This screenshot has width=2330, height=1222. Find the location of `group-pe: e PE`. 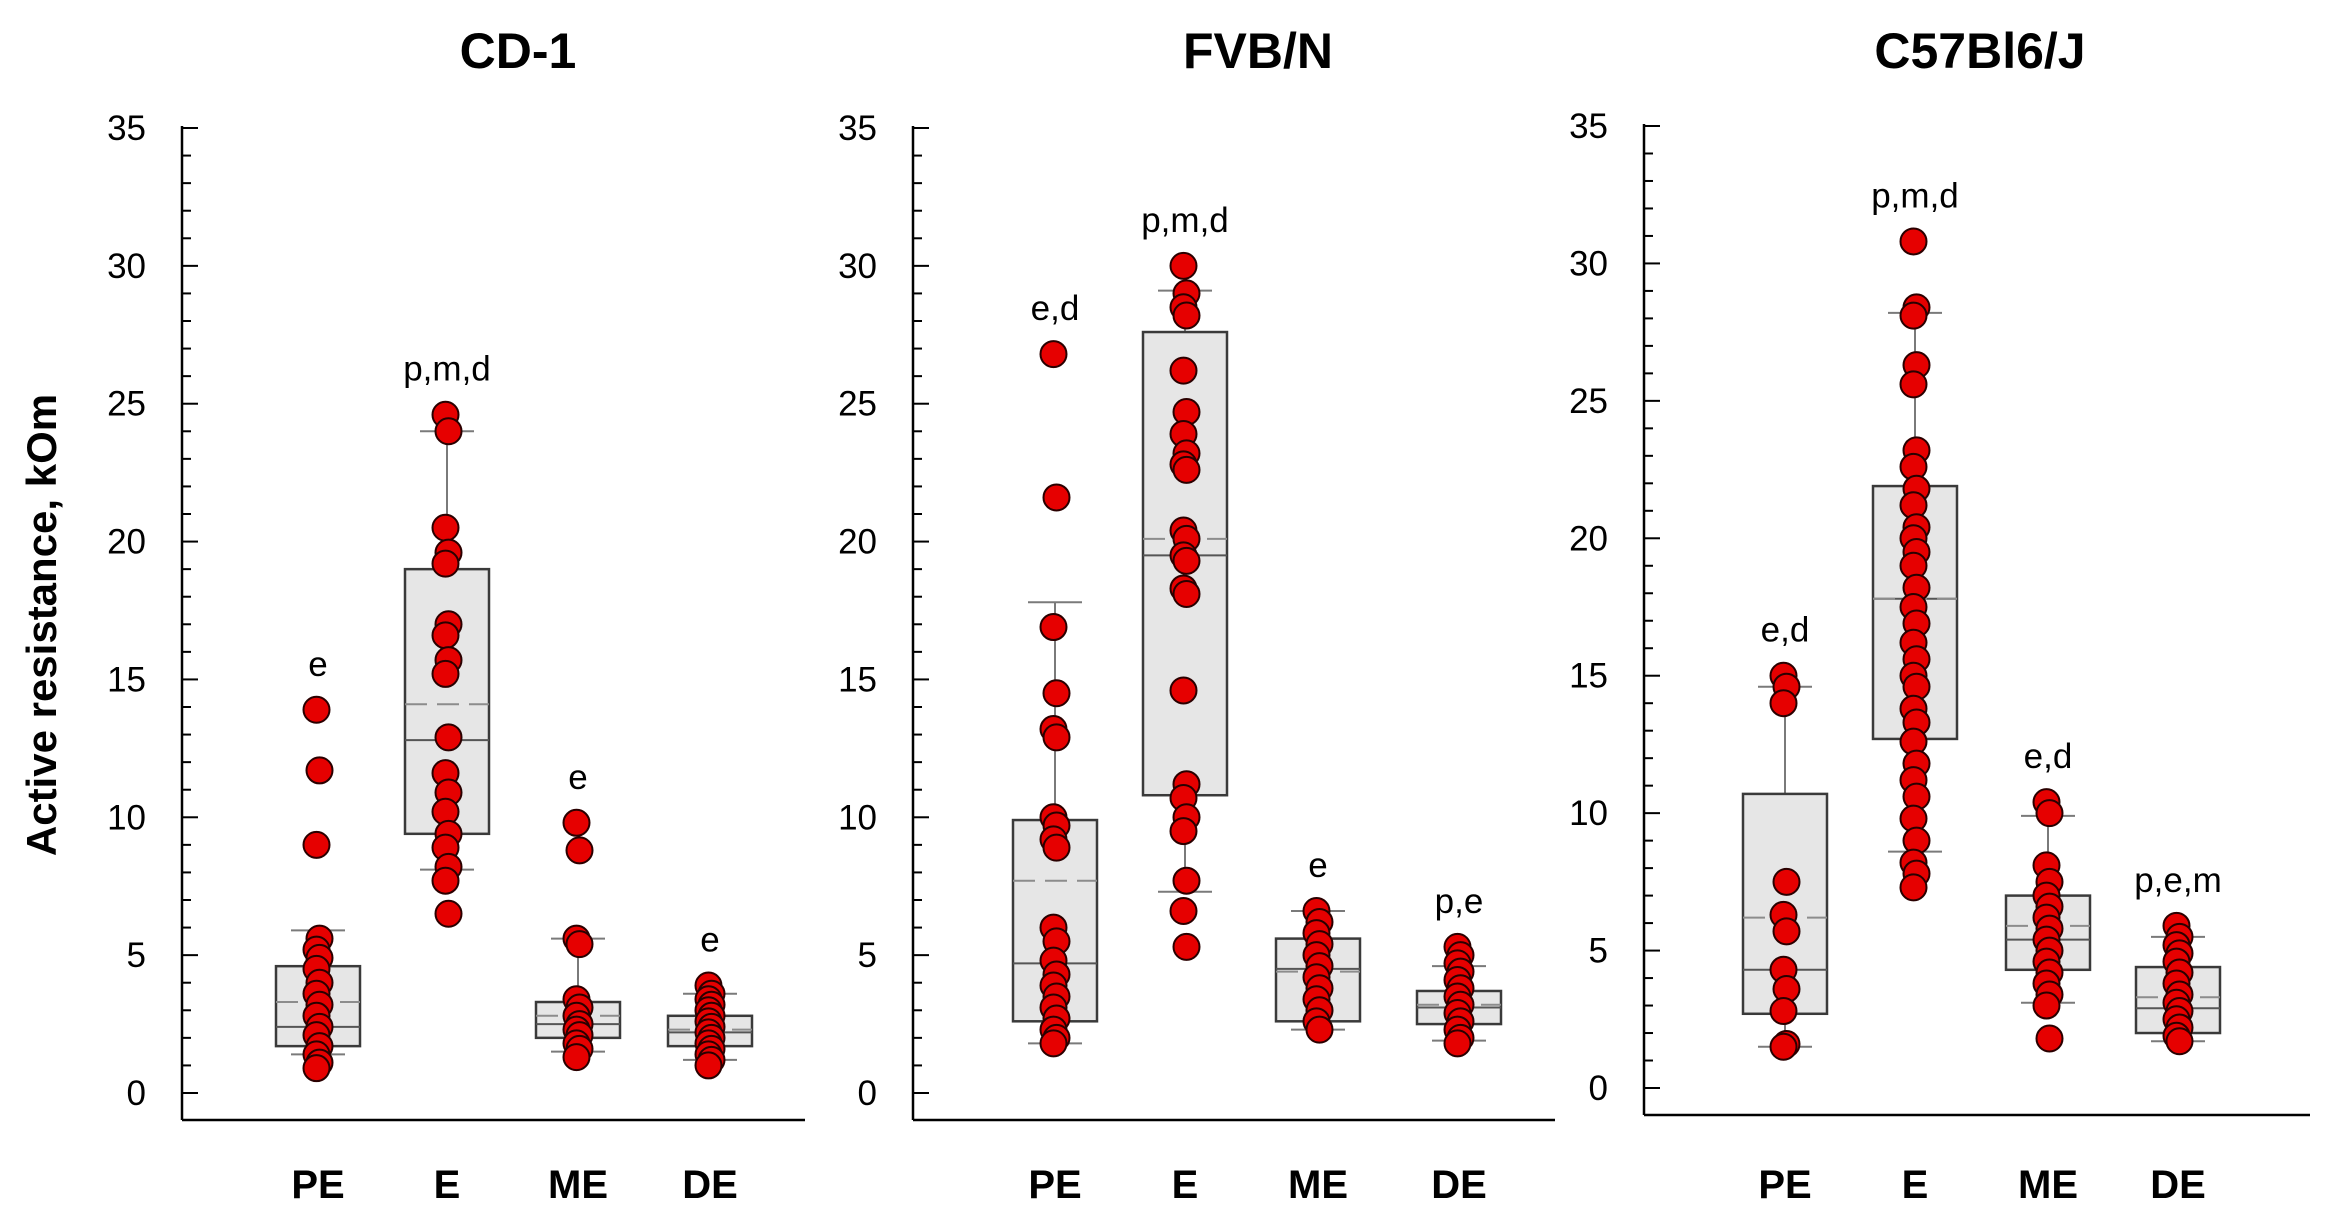

group-pe: e PE is located at coordinates (318, 926).